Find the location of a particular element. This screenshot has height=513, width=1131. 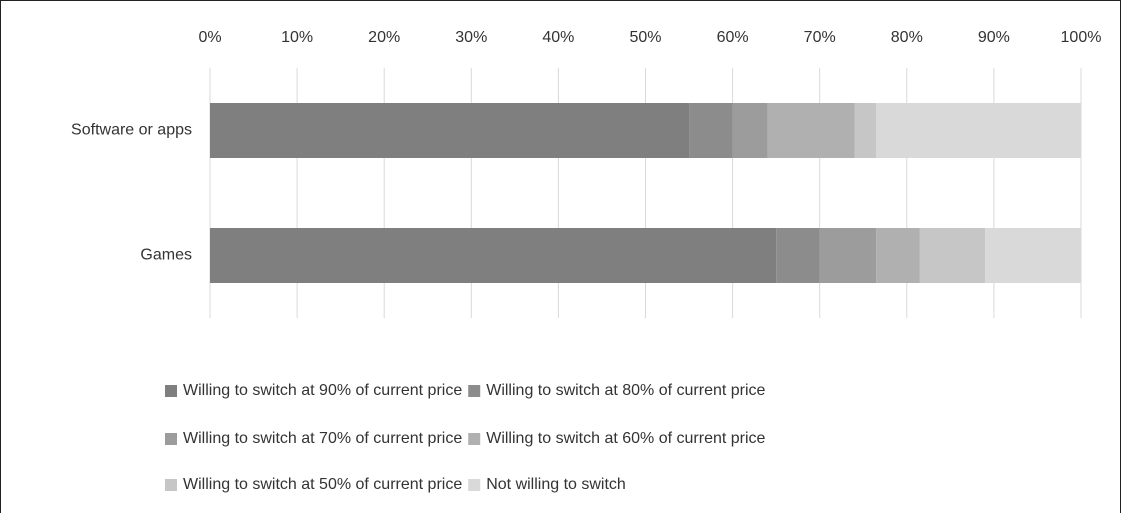

y-tick-label: Software or apps is located at coordinates (131, 130).